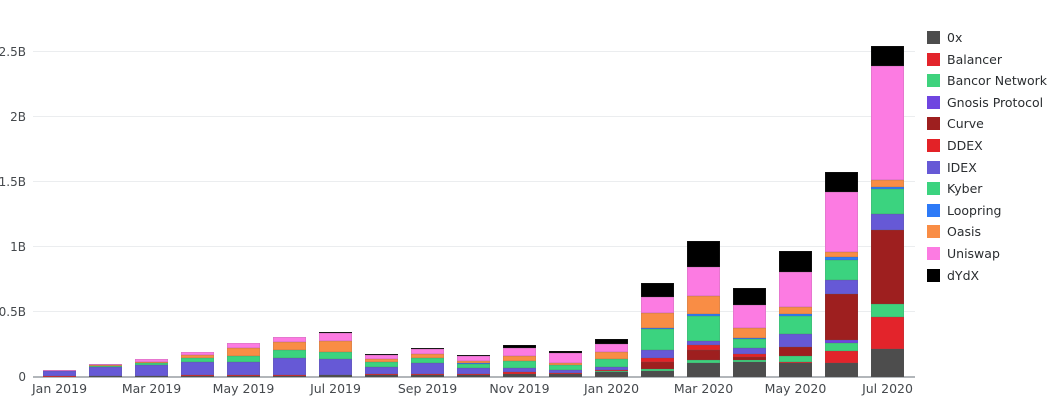 This screenshot has height=400, width=1061. Describe the element at coordinates (955, 37) in the screenshot. I see `legend-label: 0x` at that location.